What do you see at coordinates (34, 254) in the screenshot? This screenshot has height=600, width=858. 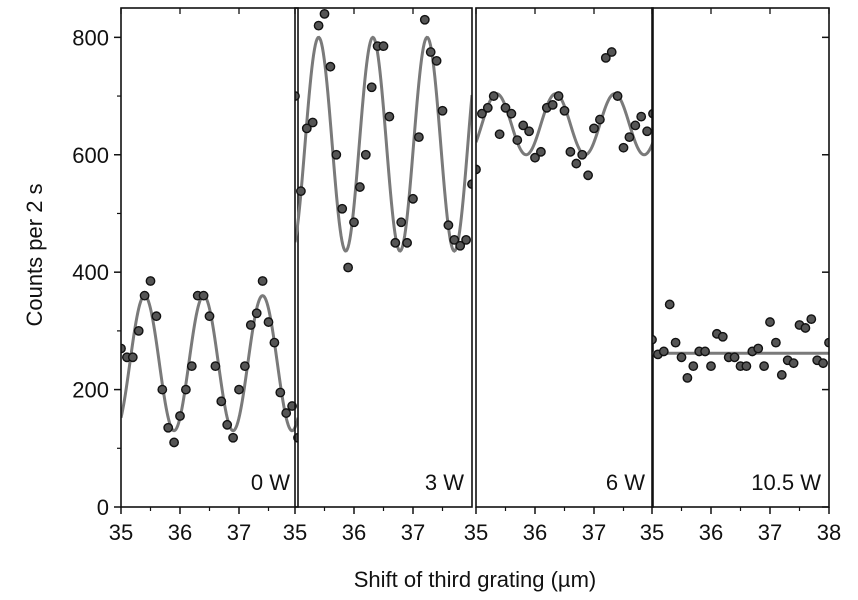 I see `y-axis-title: Counts per 2 s` at bounding box center [34, 254].